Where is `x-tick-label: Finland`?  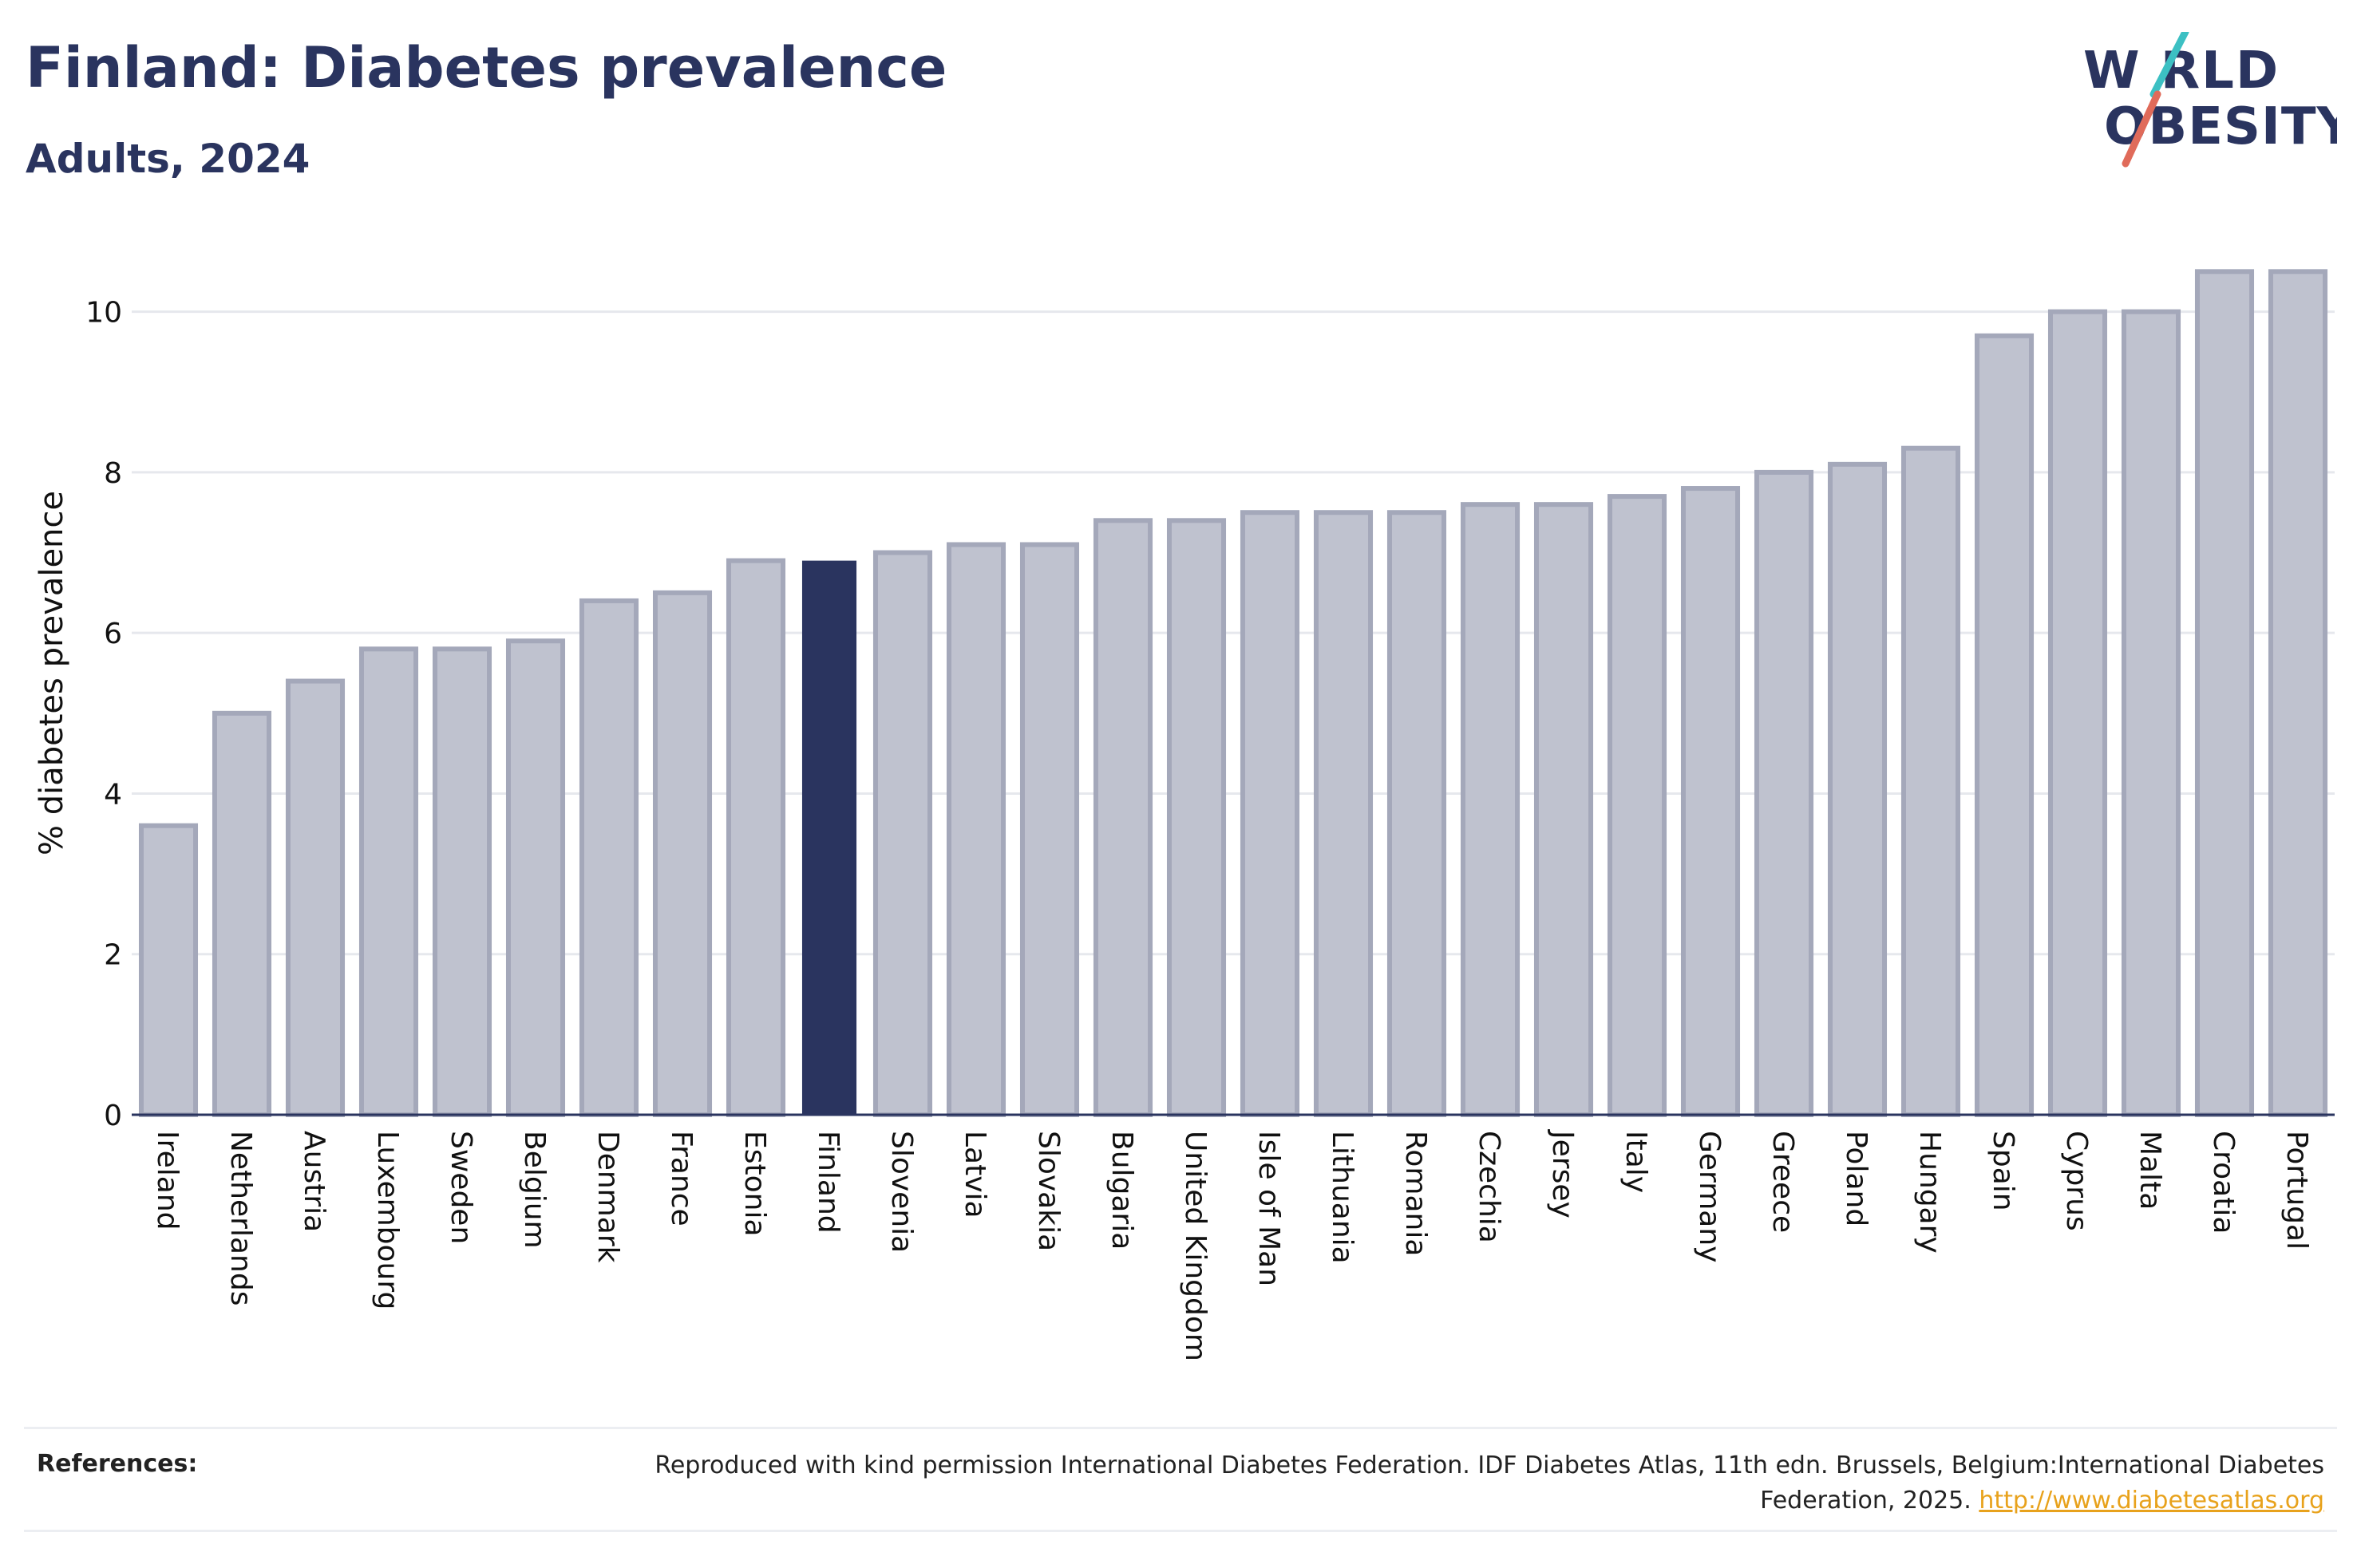
x-tick-label: Finland is located at coordinates (828, 1182).